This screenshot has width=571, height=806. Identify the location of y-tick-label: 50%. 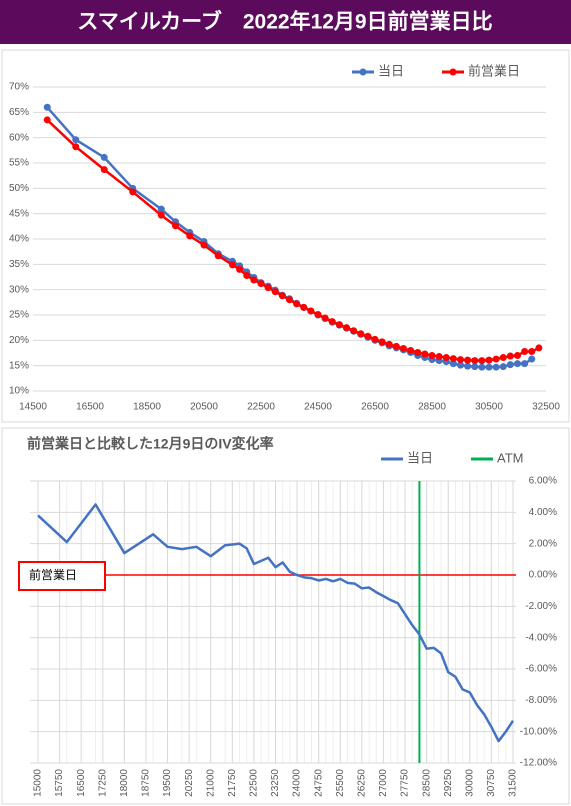
(19, 188).